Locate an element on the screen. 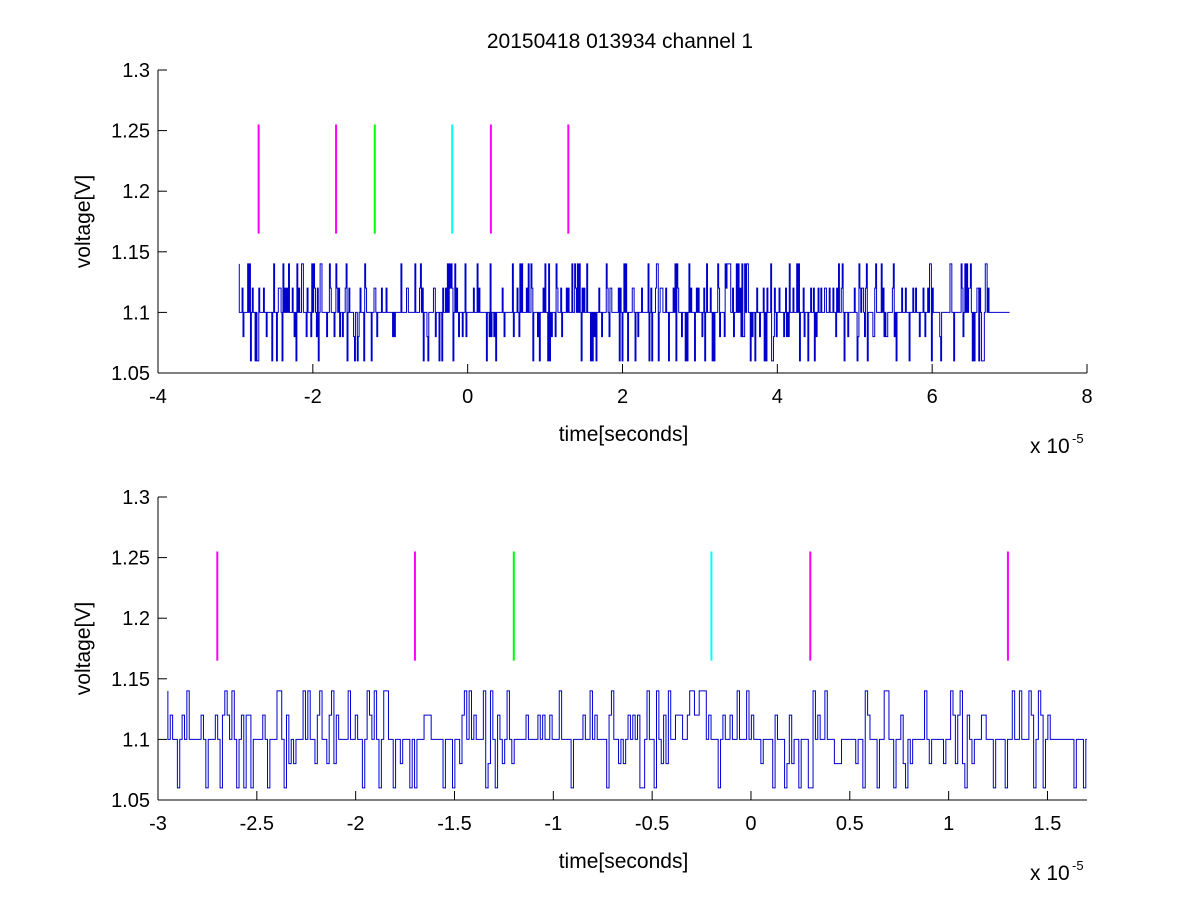  x-tick-label: 0.5 is located at coordinates (850, 824).